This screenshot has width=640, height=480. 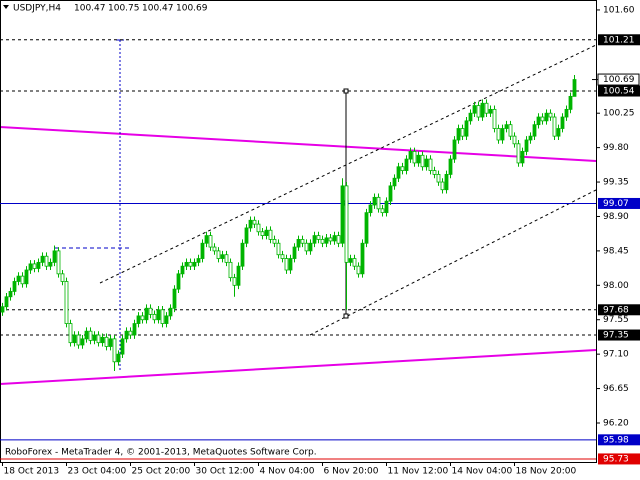 I want to click on y-tick-label: 99.35, so click(x=616, y=183).